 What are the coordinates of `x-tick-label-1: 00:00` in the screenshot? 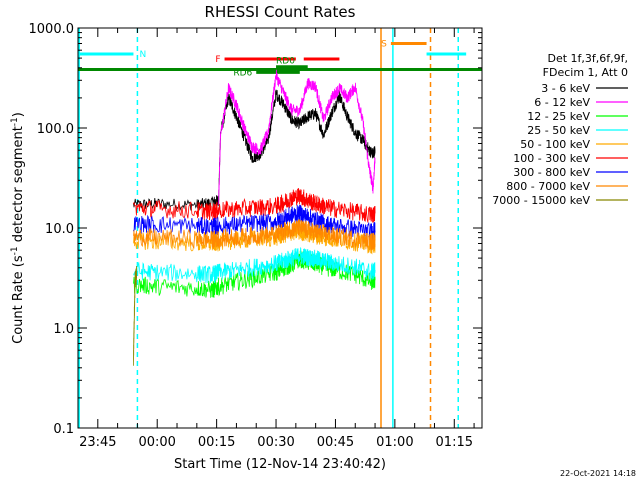 It's located at (156, 442).